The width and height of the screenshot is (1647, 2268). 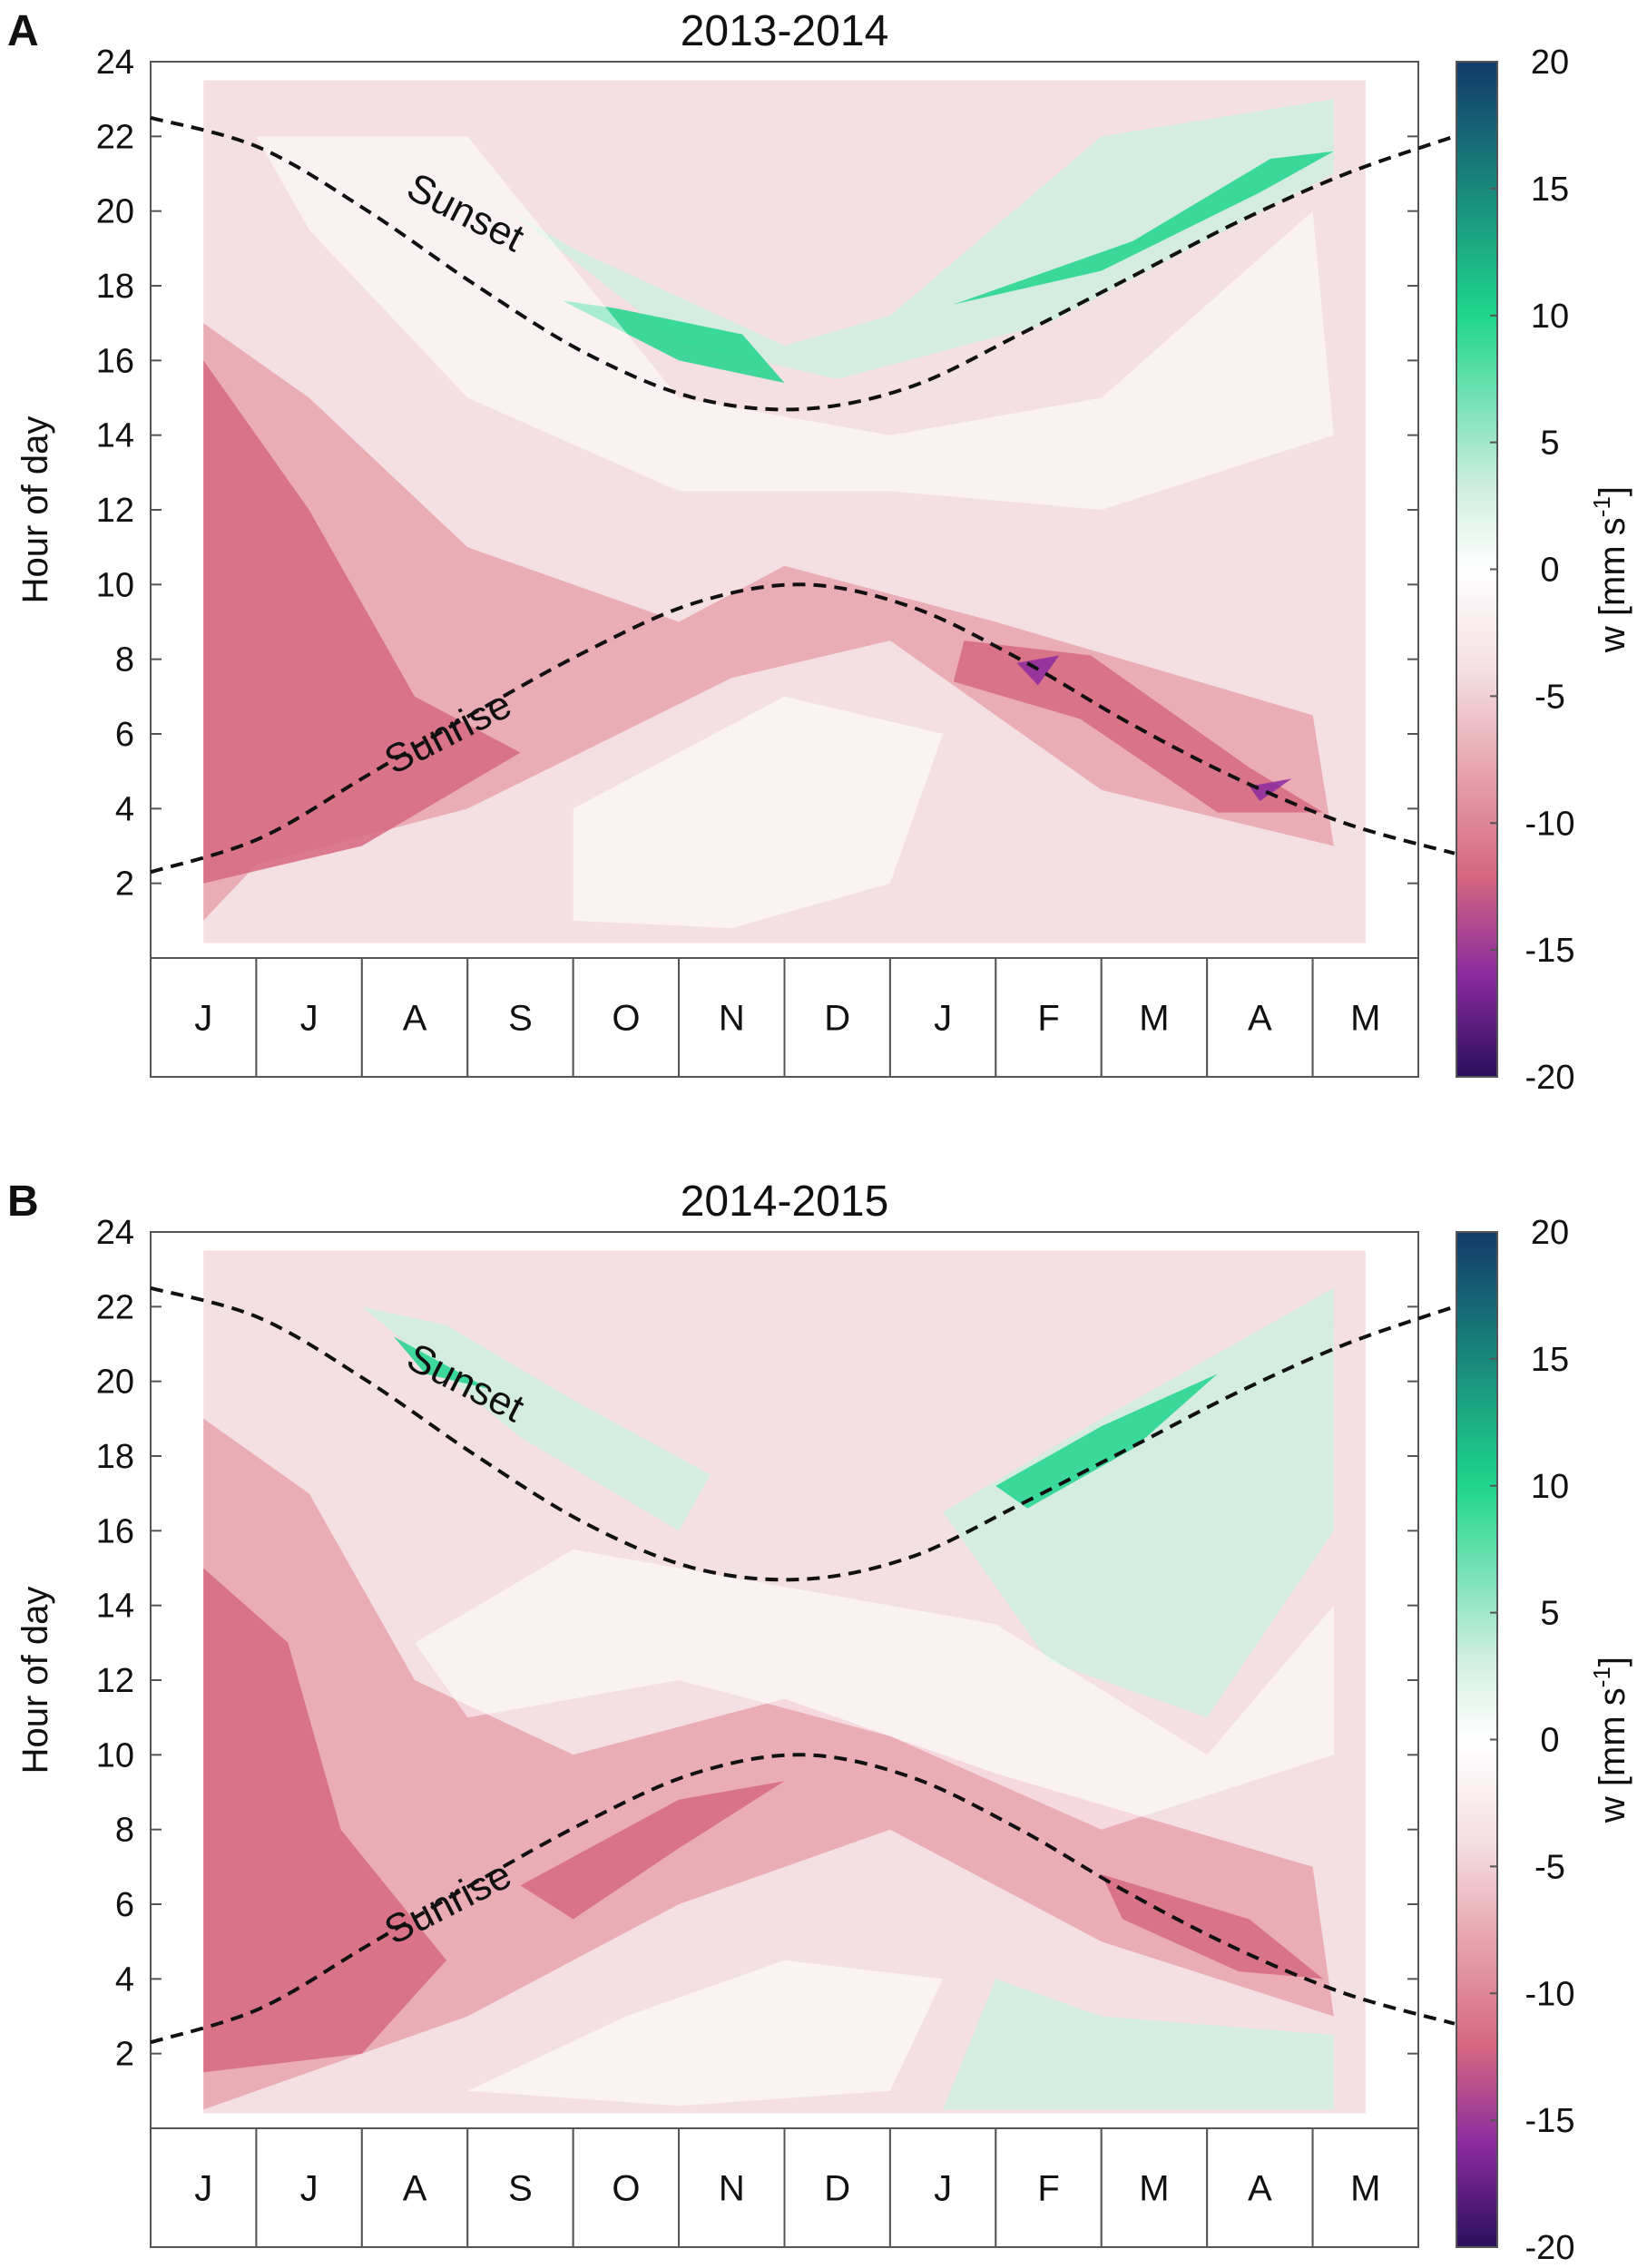 What do you see at coordinates (1610, 1740) in the screenshot?
I see `colorbar-label: w [mm s-1]` at bounding box center [1610, 1740].